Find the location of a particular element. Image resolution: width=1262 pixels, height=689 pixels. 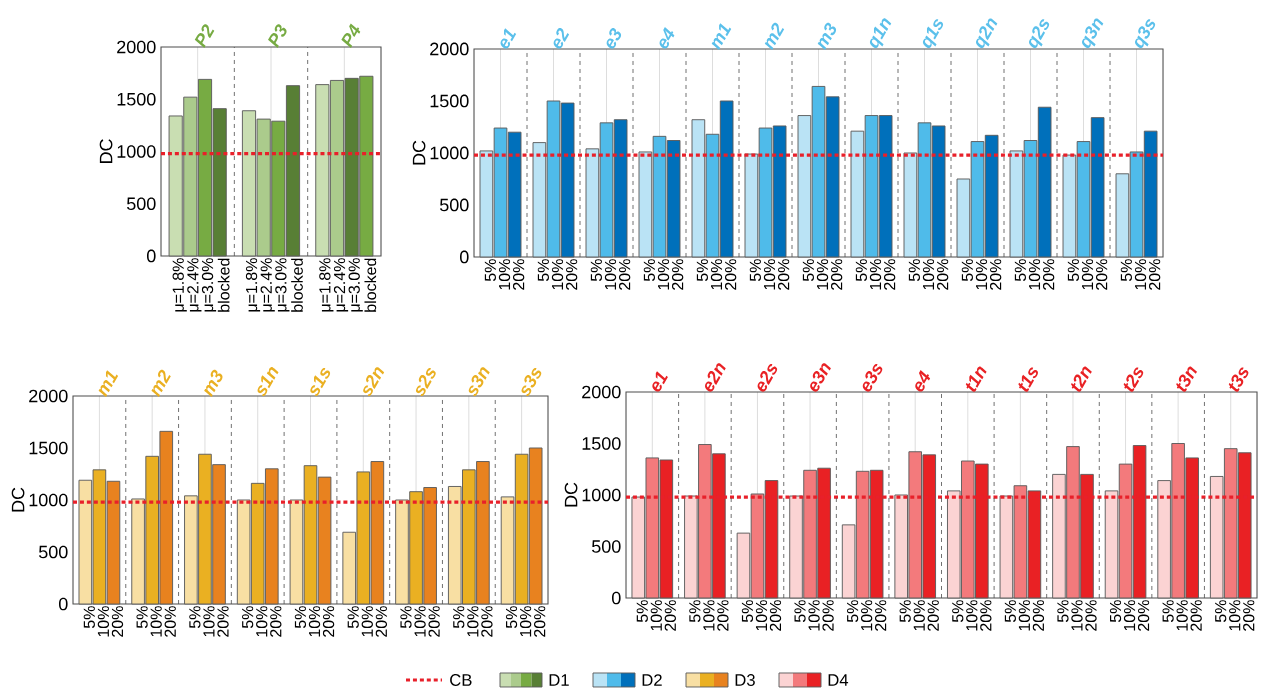

y-axis-title: DC is located at coordinates (571, 494).